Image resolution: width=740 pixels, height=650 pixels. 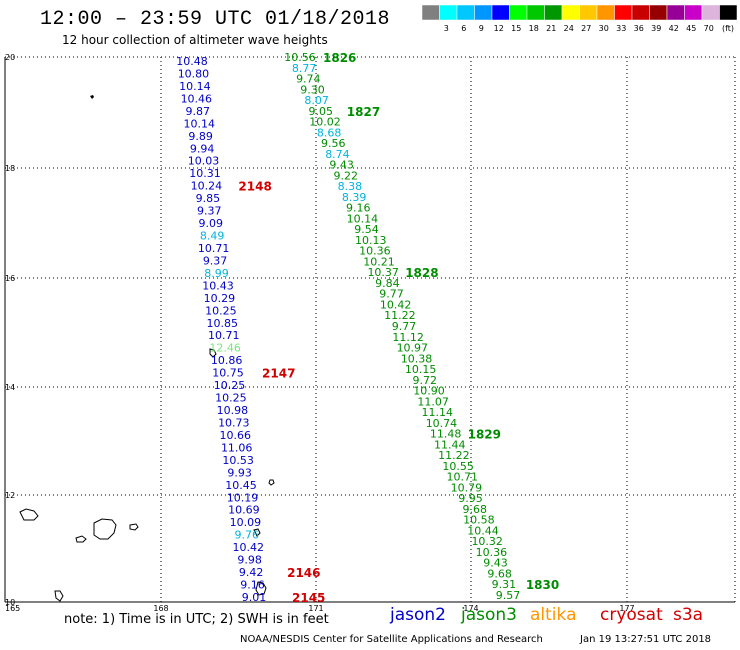 What do you see at coordinates (278, 374) in the screenshot?
I see `pass-number-label: 2147` at bounding box center [278, 374].